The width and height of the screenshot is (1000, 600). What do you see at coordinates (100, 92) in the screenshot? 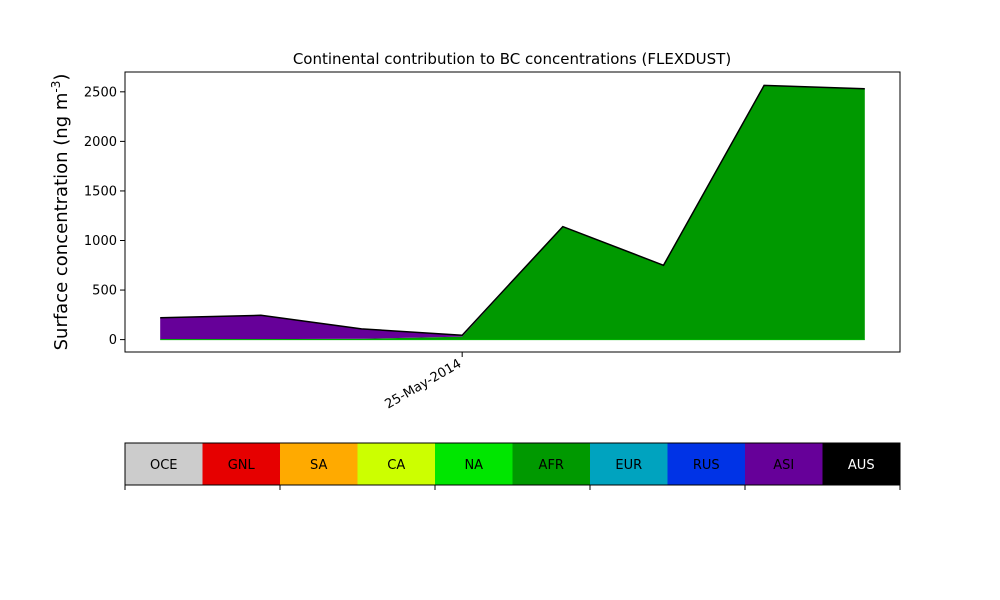
I see `y-tick-label: 2500` at bounding box center [100, 92].